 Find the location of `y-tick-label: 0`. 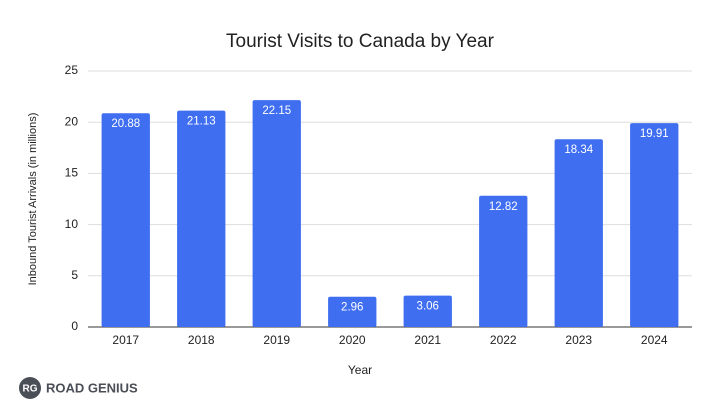

y-tick-label: 0 is located at coordinates (74, 326).